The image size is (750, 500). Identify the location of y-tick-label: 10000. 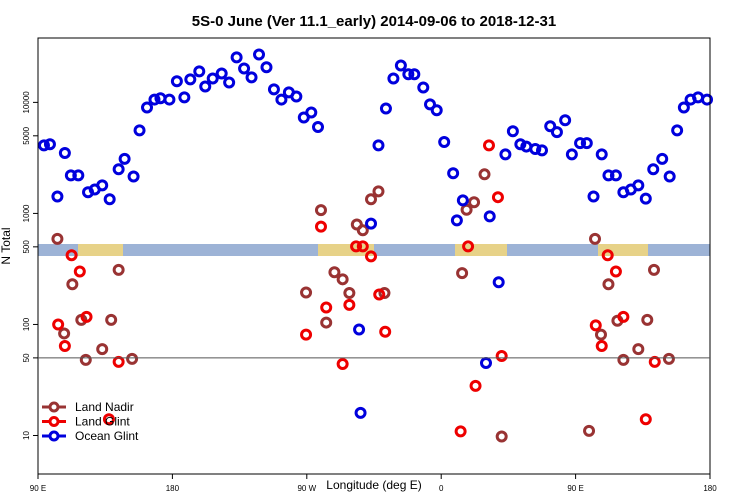
(26, 102).